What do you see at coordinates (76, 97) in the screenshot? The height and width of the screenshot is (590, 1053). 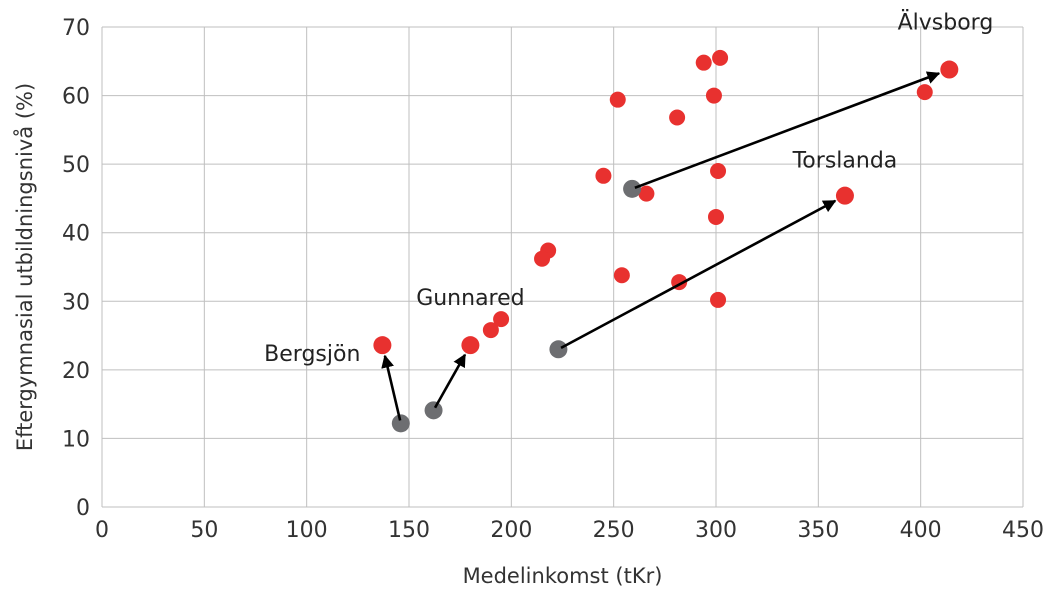 I see `y-tick-label: 60` at bounding box center [76, 97].